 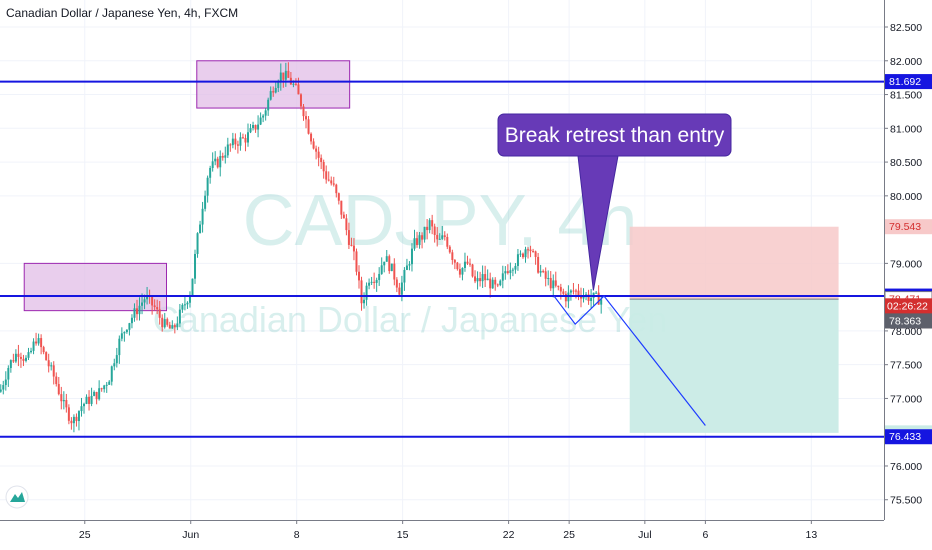 What do you see at coordinates (908, 313) in the screenshot?
I see `price-label-last: 02:26:22 78.363` at bounding box center [908, 313].